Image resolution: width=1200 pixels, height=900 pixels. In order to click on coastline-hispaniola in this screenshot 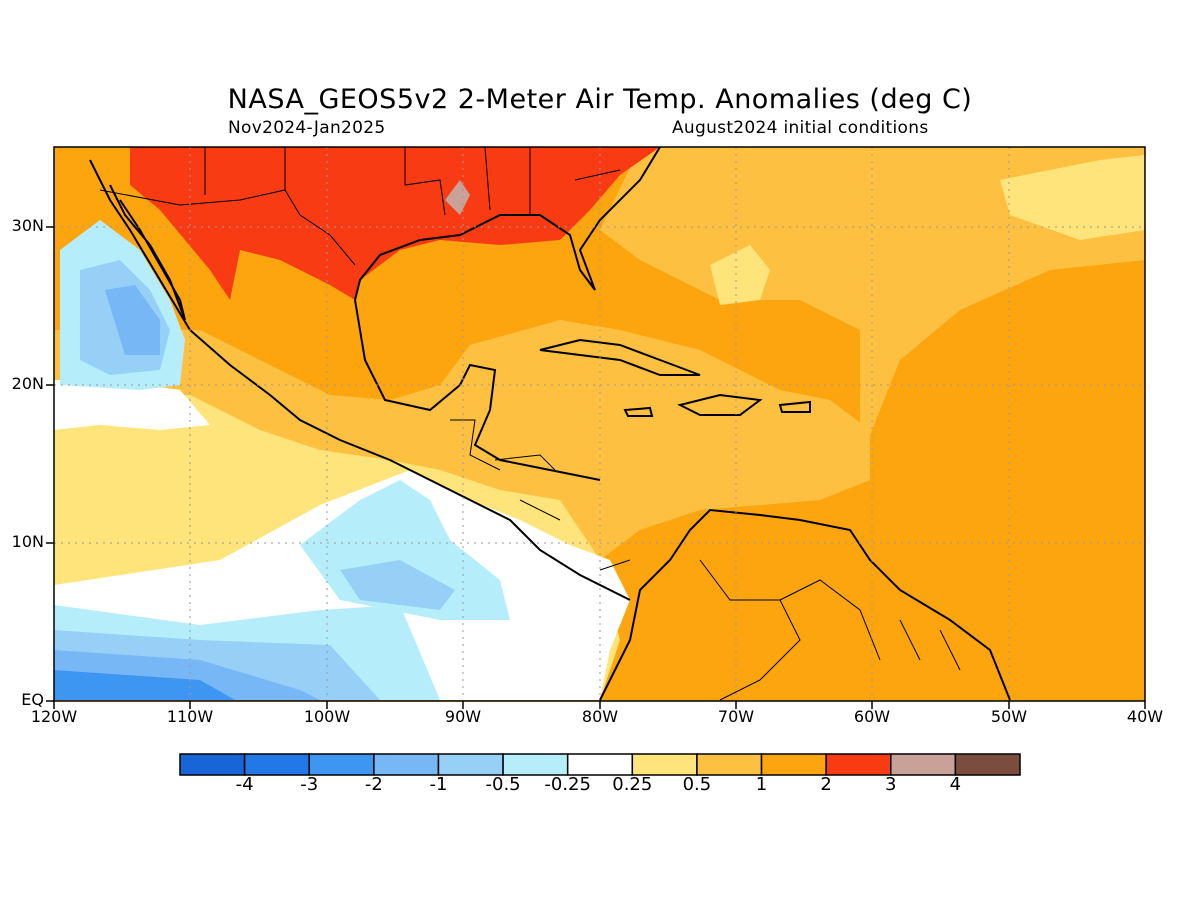, I will do `click(720, 404)`.